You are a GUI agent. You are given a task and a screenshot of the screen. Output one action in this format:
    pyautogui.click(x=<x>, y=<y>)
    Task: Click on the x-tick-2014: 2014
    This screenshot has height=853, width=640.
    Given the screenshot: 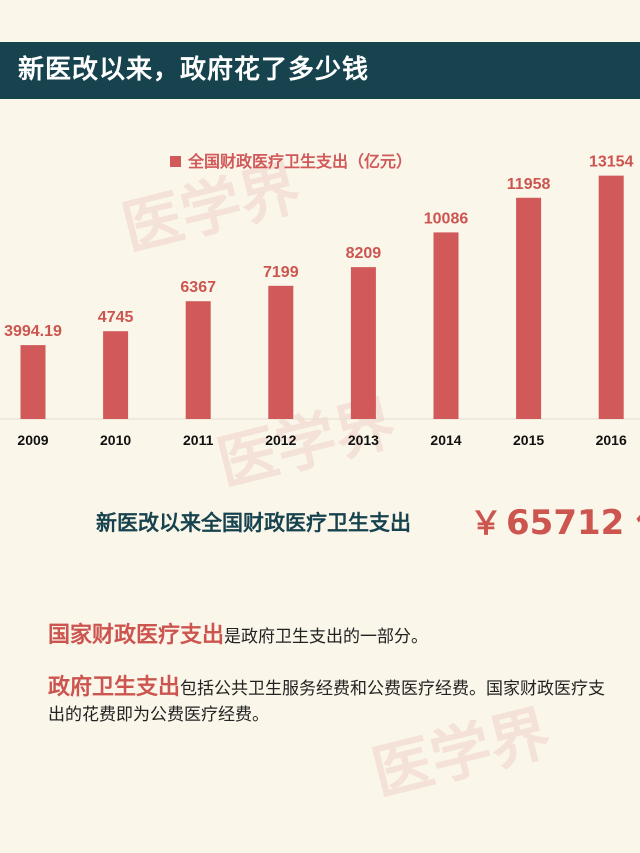 What is the action you would take?
    pyautogui.click(x=445, y=440)
    